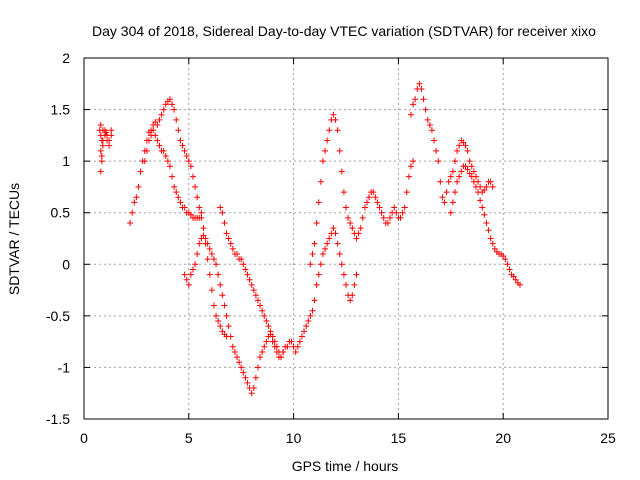 The image size is (640, 480). What do you see at coordinates (61, 110) in the screenshot?
I see `y-tick-label: 1.5` at bounding box center [61, 110].